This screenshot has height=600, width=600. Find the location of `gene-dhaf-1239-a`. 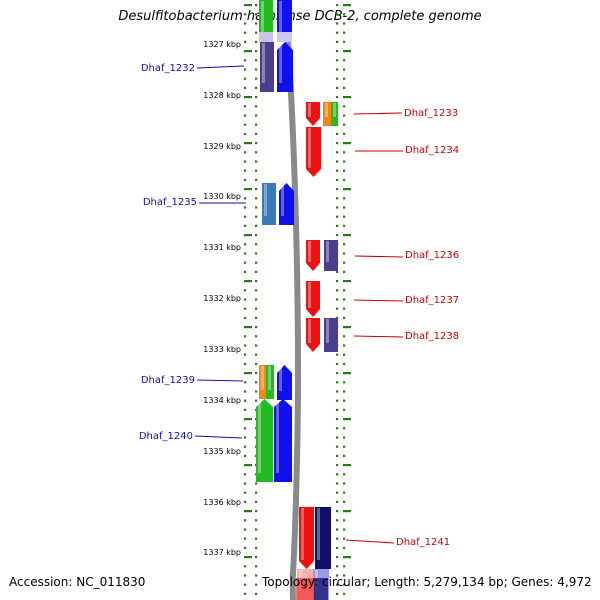

gene-dhaf-1239-a is located at coordinates (263, 382).